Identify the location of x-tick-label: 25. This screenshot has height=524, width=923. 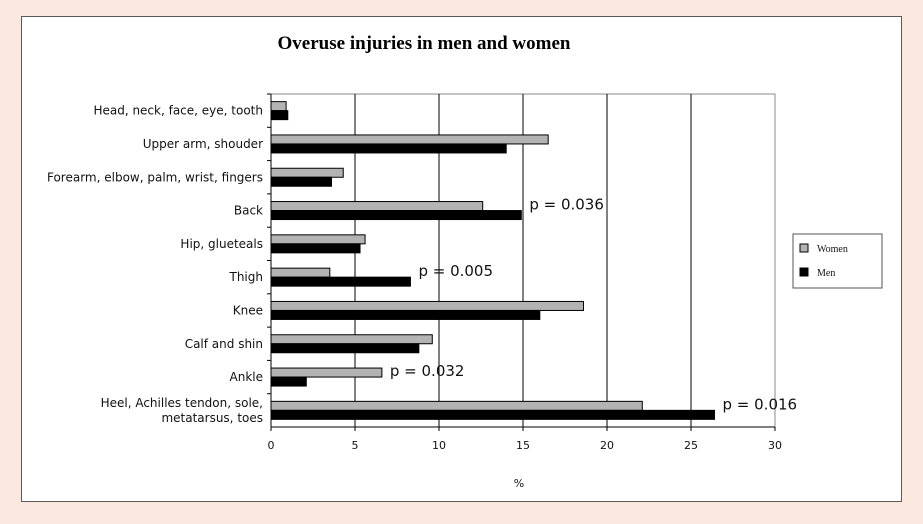
(691, 445).